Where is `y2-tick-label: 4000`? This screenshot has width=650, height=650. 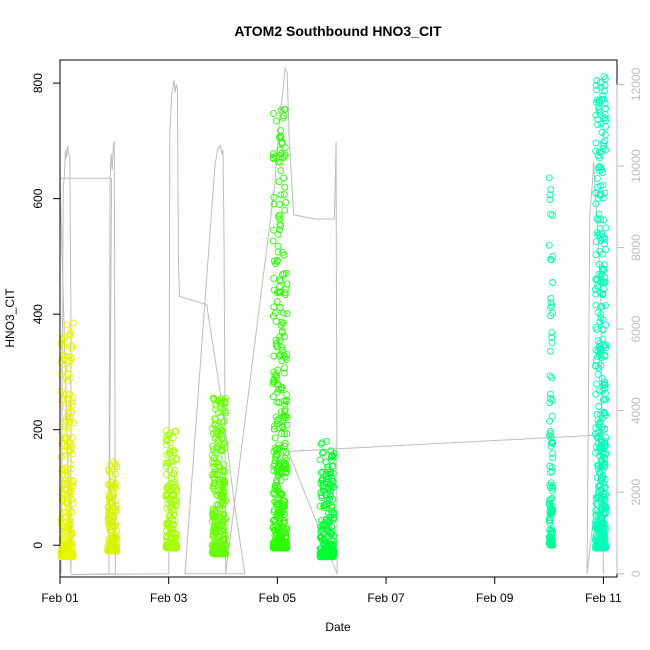
y2-tick-label: 4000 is located at coordinates (636, 410).